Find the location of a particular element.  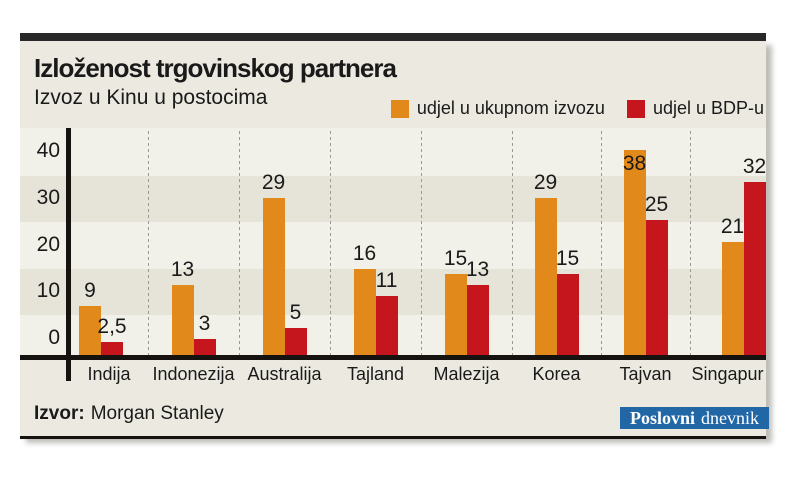

bar-bdp-tajland is located at coordinates (386, 325).